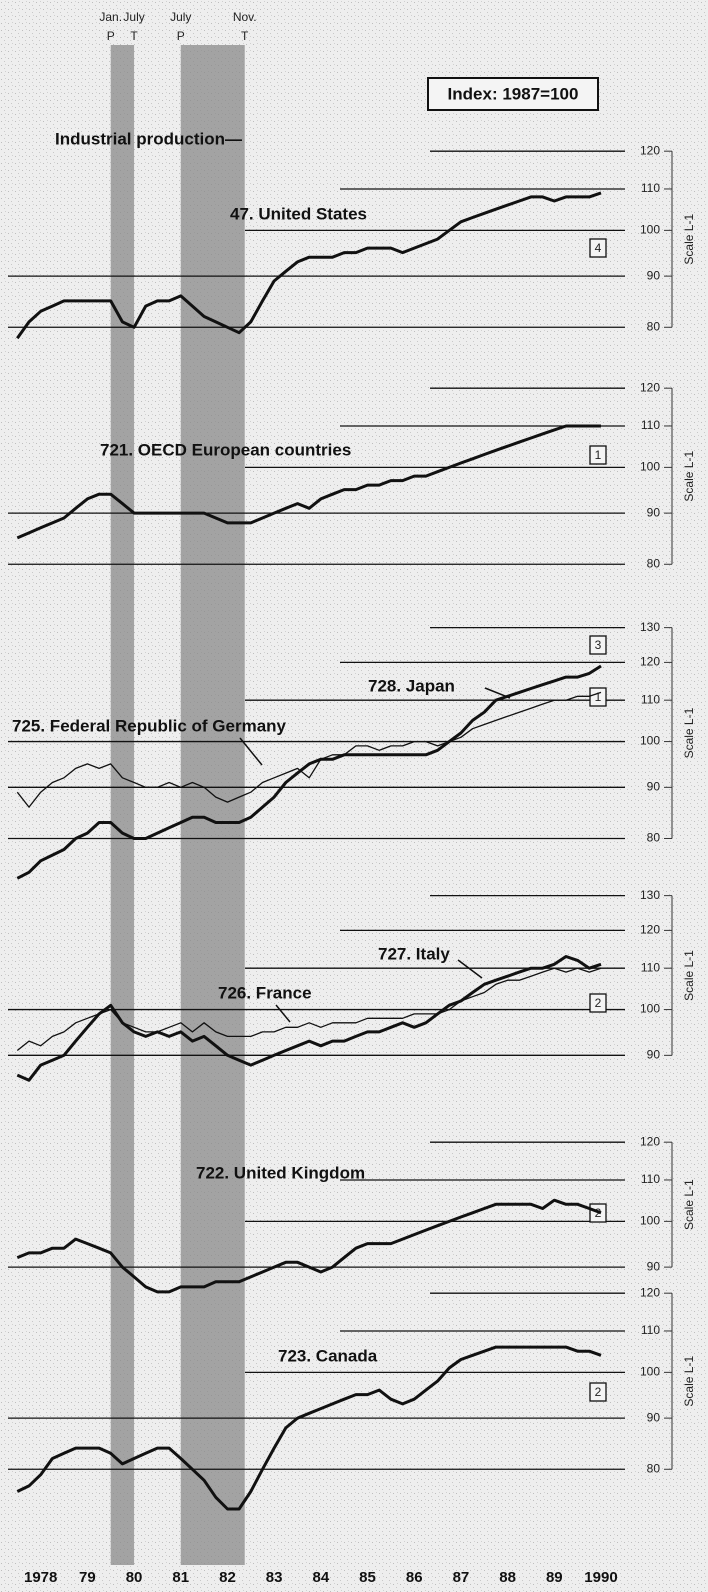 The image size is (708, 1592). I want to click on x-tick-label: 81, so click(180, 1577).